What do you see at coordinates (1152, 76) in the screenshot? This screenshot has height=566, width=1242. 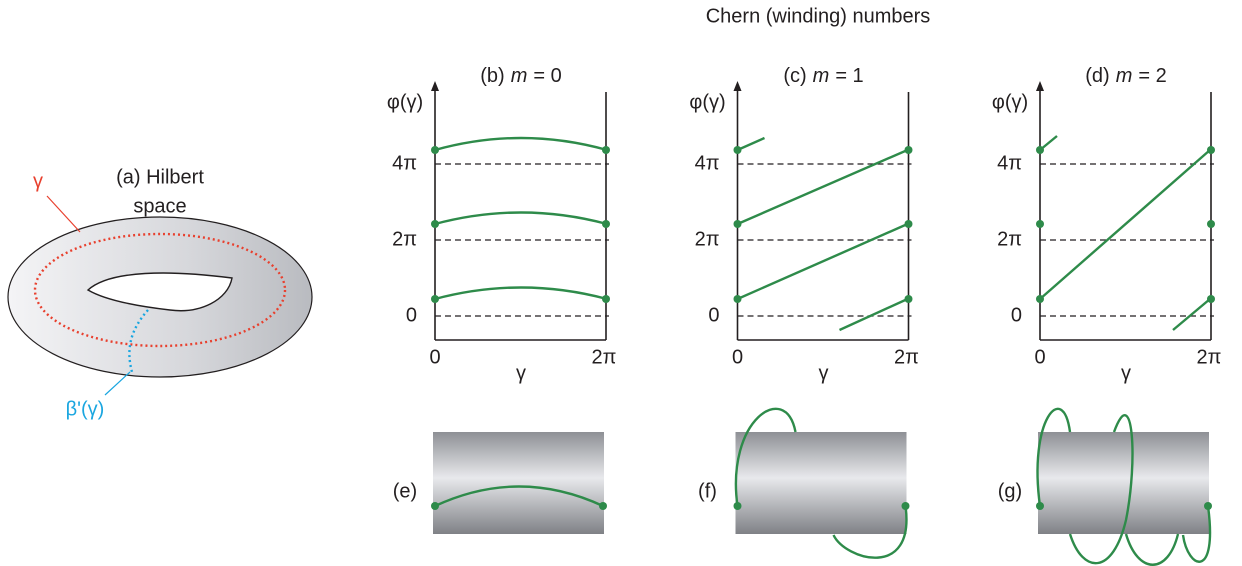 I see `plot-equals: = 2` at bounding box center [1152, 76].